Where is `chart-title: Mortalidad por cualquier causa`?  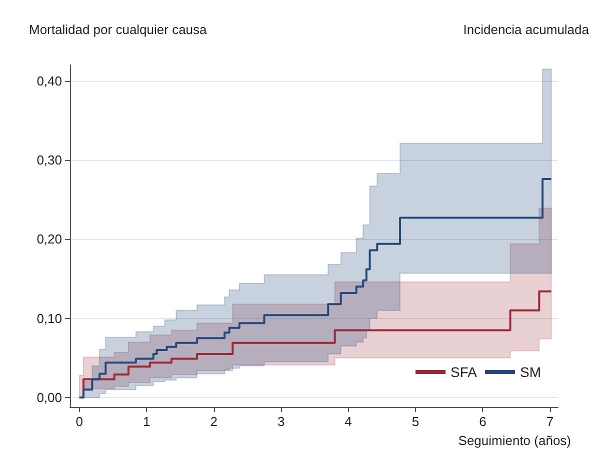 chart-title: Mortalidad por cualquier causa is located at coordinates (118, 29).